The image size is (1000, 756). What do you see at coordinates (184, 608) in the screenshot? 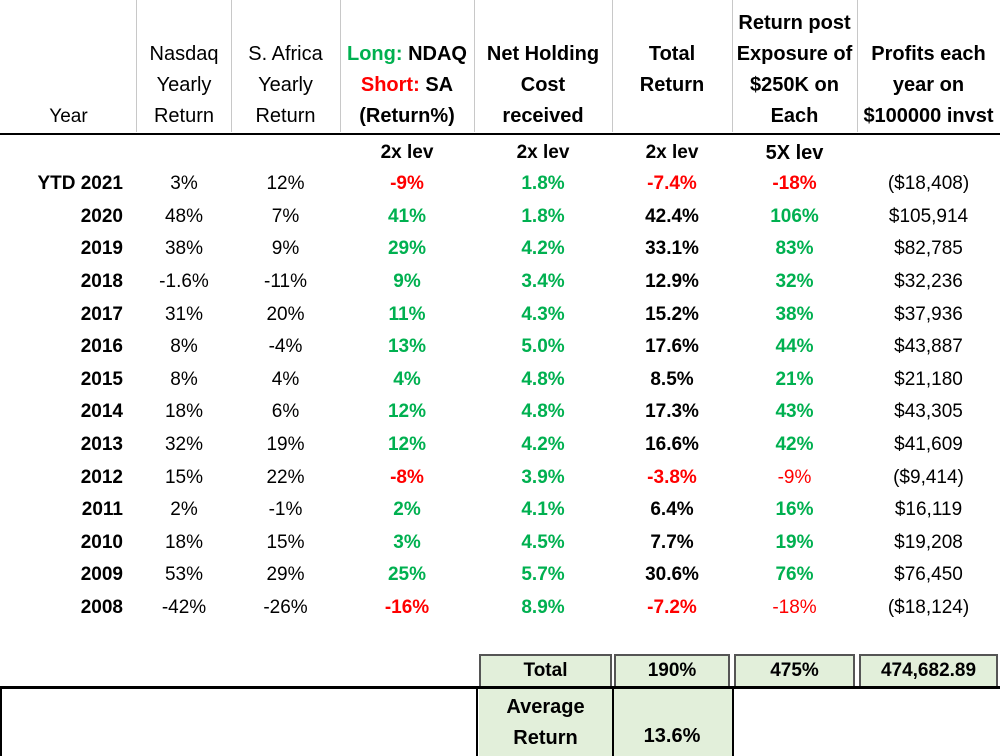
I see `cell-nasdaq-return: -42%` at bounding box center [184, 608].